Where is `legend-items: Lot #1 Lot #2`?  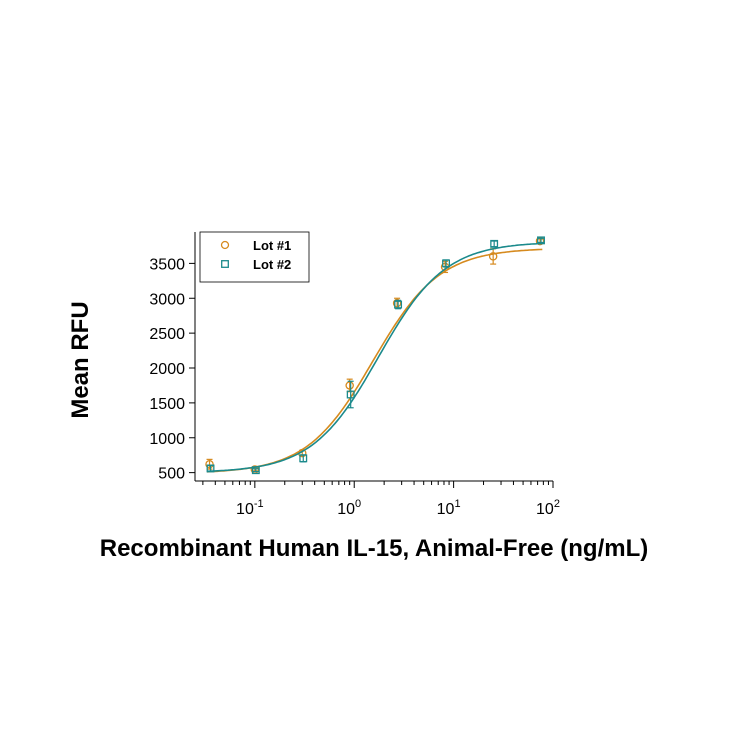 legend-items: Lot #1 Lot #2 is located at coordinates (255, 255).